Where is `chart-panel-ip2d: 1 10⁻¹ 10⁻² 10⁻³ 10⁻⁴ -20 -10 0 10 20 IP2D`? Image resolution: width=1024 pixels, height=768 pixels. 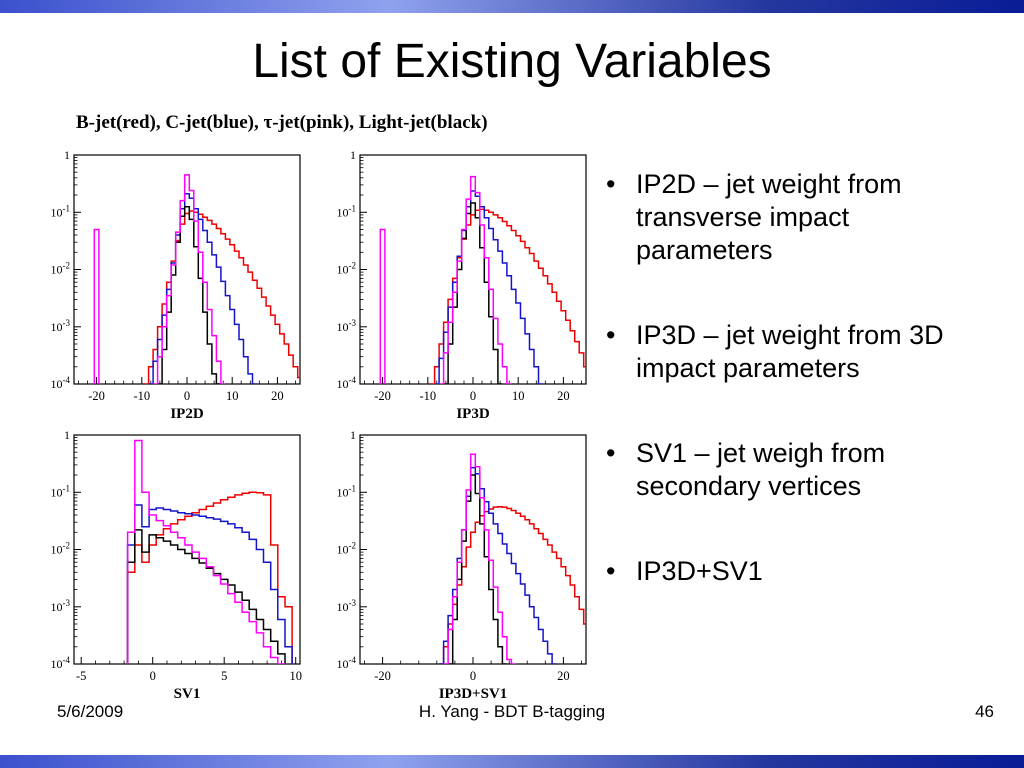
chart-panel-ip2d: 1 10⁻¹ 10⁻² 10⁻³ 10⁻⁴ -20 -10 0 10 20 IP2D is located at coordinates (167, 286).